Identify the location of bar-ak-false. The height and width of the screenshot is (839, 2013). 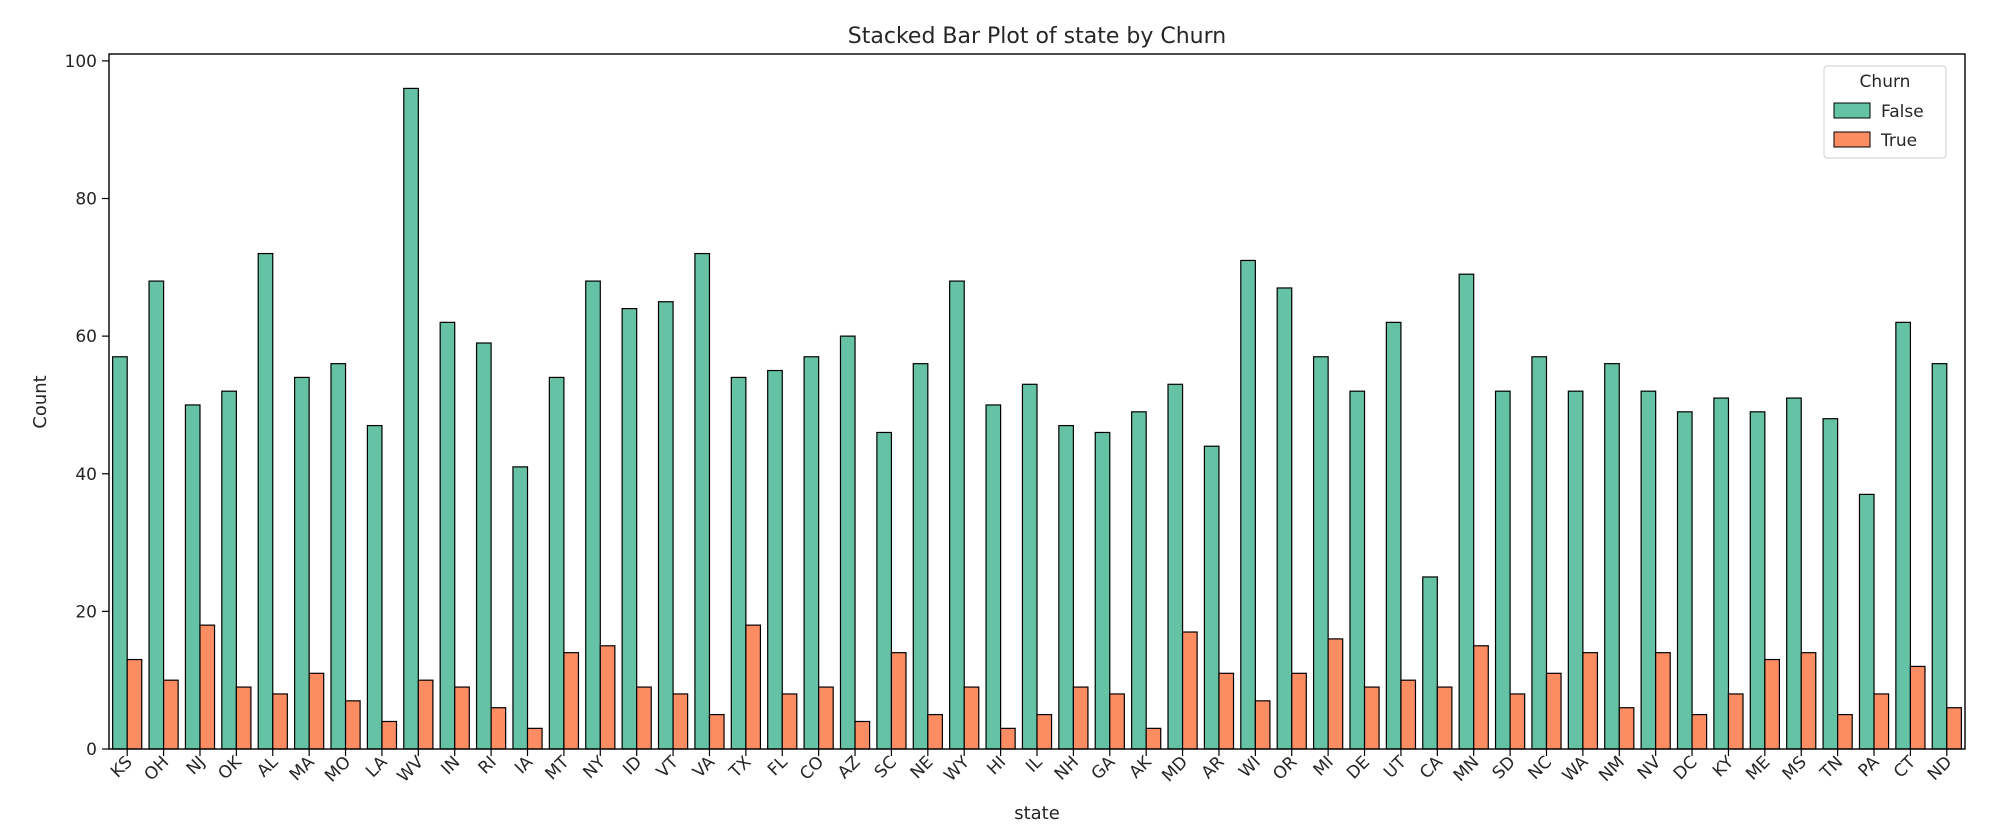
(1139, 580).